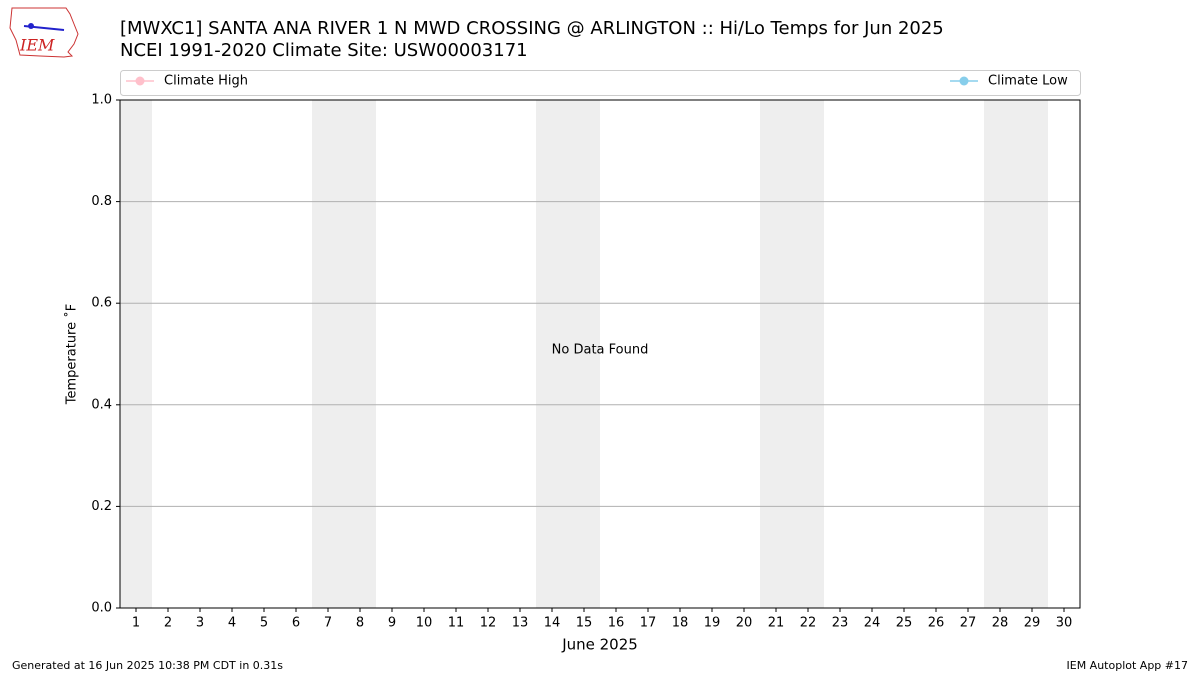  What do you see at coordinates (101, 201) in the screenshot?
I see `y-tick-label: 0.8` at bounding box center [101, 201].